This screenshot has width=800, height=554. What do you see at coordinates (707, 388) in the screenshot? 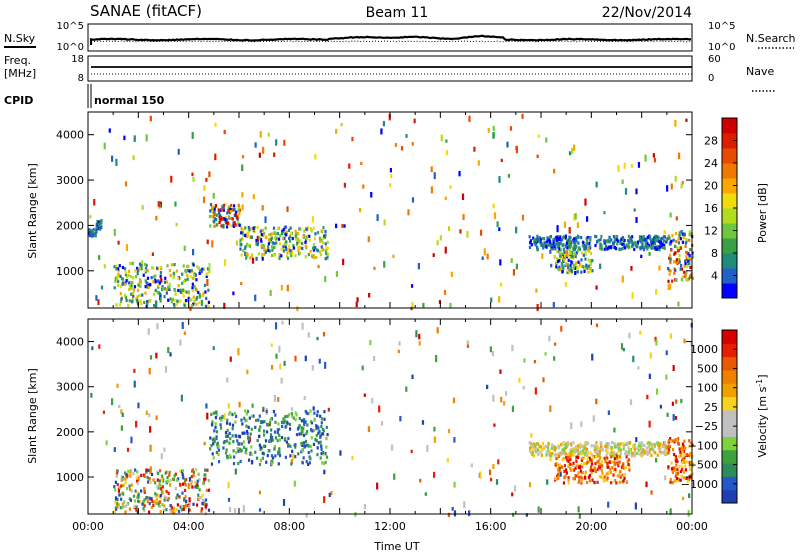
I see `colorbar-tick-label: 100` at bounding box center [707, 388].